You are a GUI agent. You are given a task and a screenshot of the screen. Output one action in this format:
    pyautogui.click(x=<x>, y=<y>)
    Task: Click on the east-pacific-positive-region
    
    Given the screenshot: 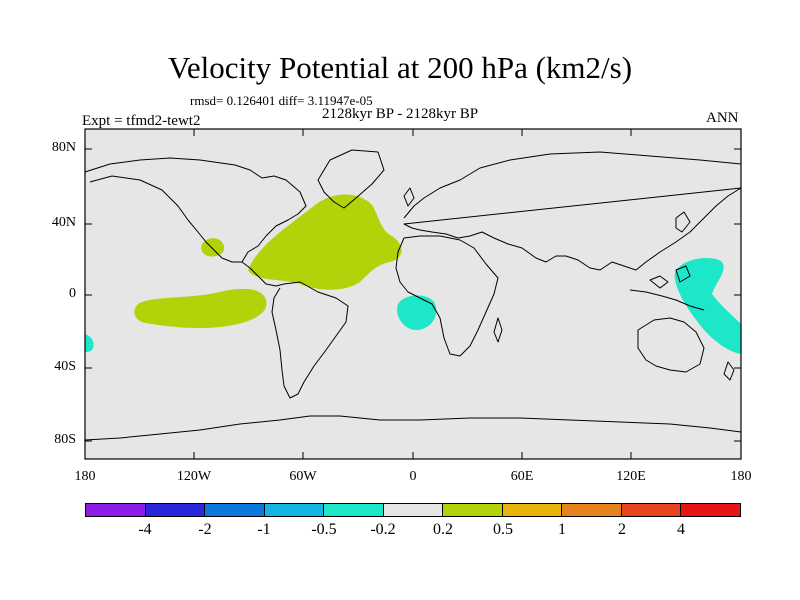 What is the action you would take?
    pyautogui.click(x=200, y=308)
    